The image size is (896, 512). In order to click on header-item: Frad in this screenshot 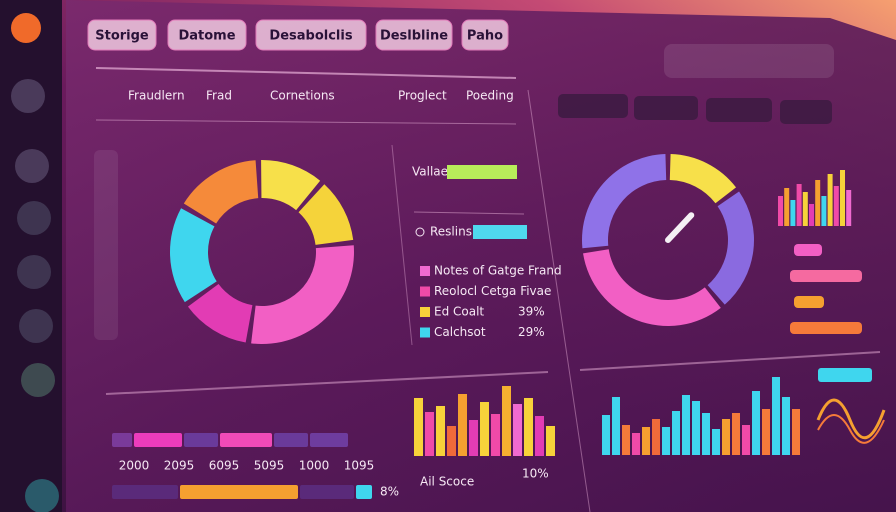, I will do `click(219, 96)`.